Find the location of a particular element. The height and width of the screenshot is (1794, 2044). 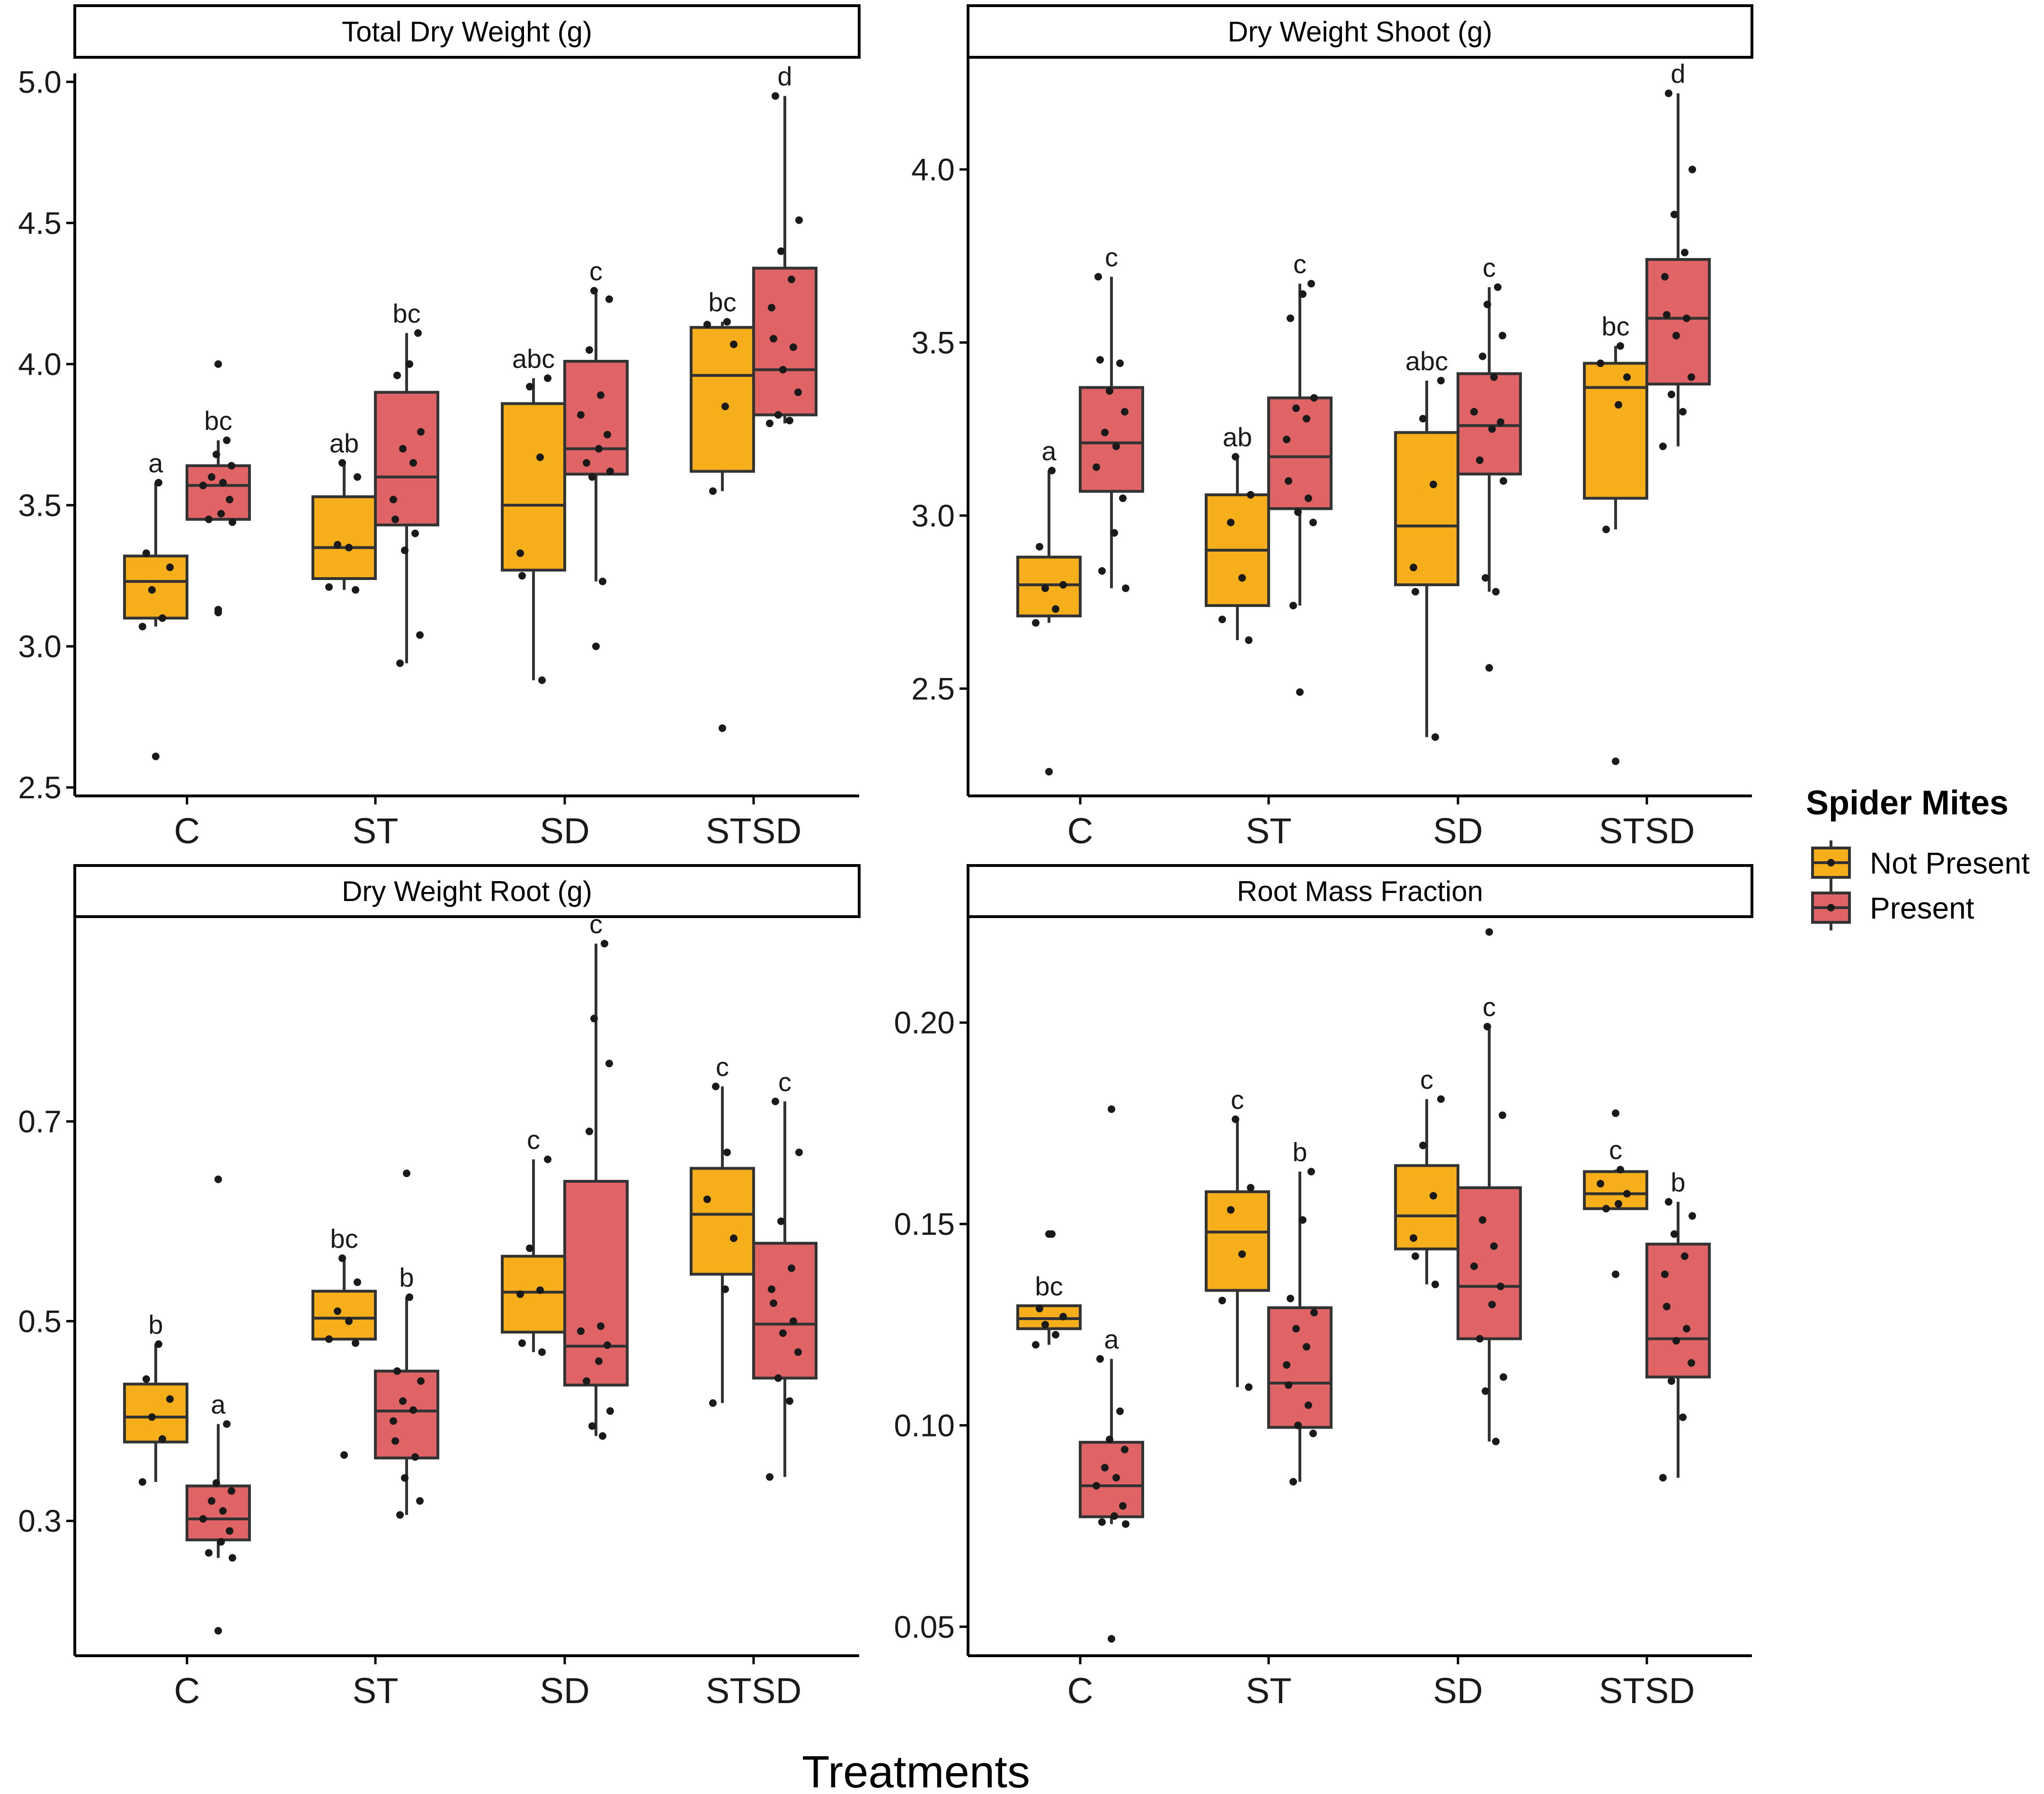

legend-key-dot-present is located at coordinates (1831, 907).